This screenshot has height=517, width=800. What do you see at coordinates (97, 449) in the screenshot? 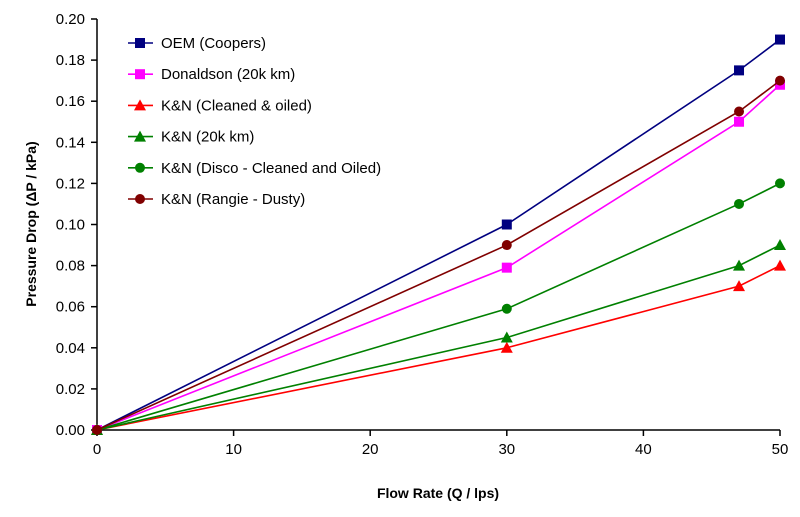
I see `x-tick-label: 0` at bounding box center [97, 449].